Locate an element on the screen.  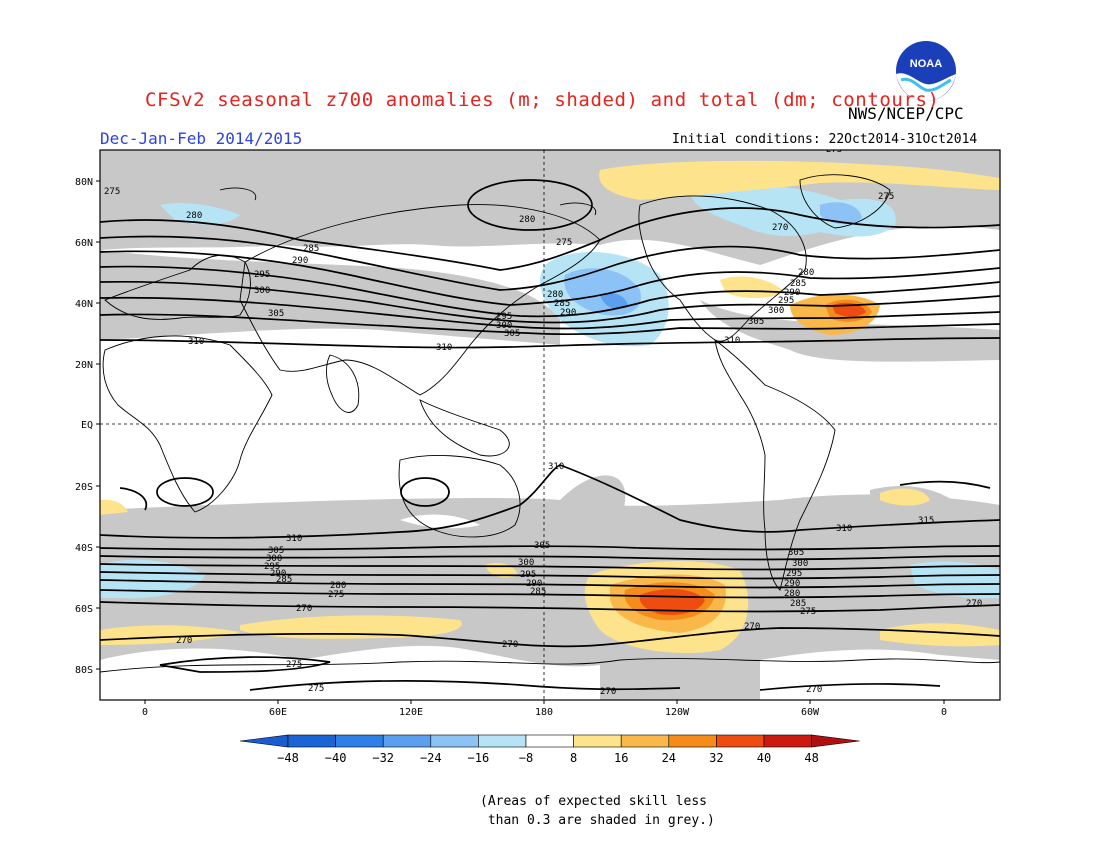
agency-label: NWS/NCEP/CPC is located at coordinates (906, 113).